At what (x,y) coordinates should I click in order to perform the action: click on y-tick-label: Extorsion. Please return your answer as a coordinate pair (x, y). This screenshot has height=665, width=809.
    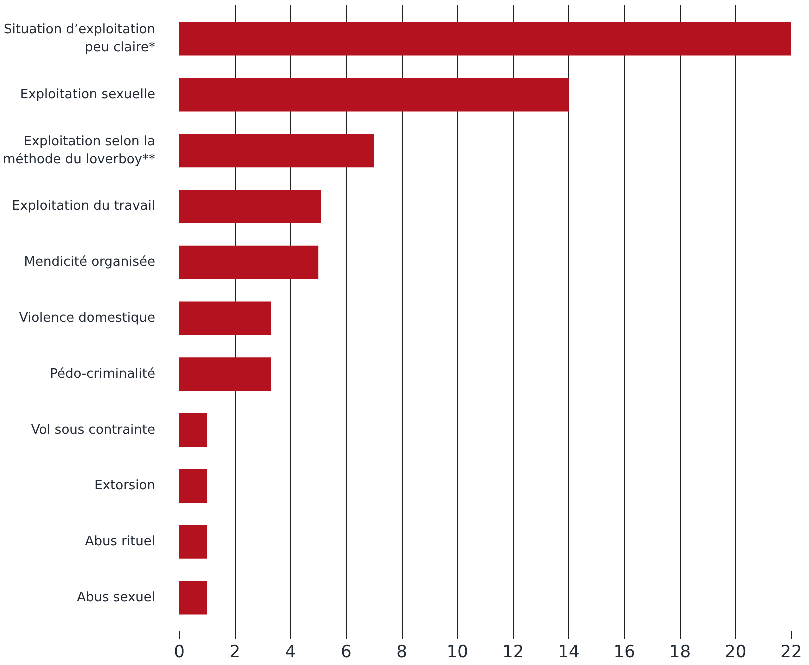
    Looking at the image, I should click on (125, 486).